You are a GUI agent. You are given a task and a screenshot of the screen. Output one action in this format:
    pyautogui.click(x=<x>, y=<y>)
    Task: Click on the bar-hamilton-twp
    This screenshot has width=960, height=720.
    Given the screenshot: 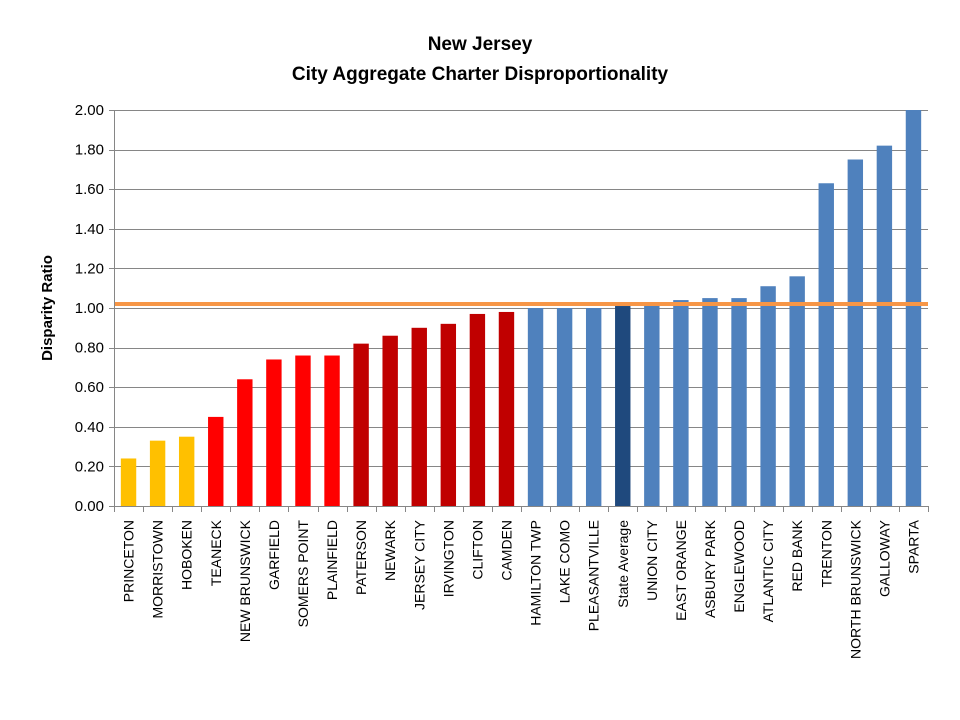 What is the action you would take?
    pyautogui.click(x=535, y=407)
    